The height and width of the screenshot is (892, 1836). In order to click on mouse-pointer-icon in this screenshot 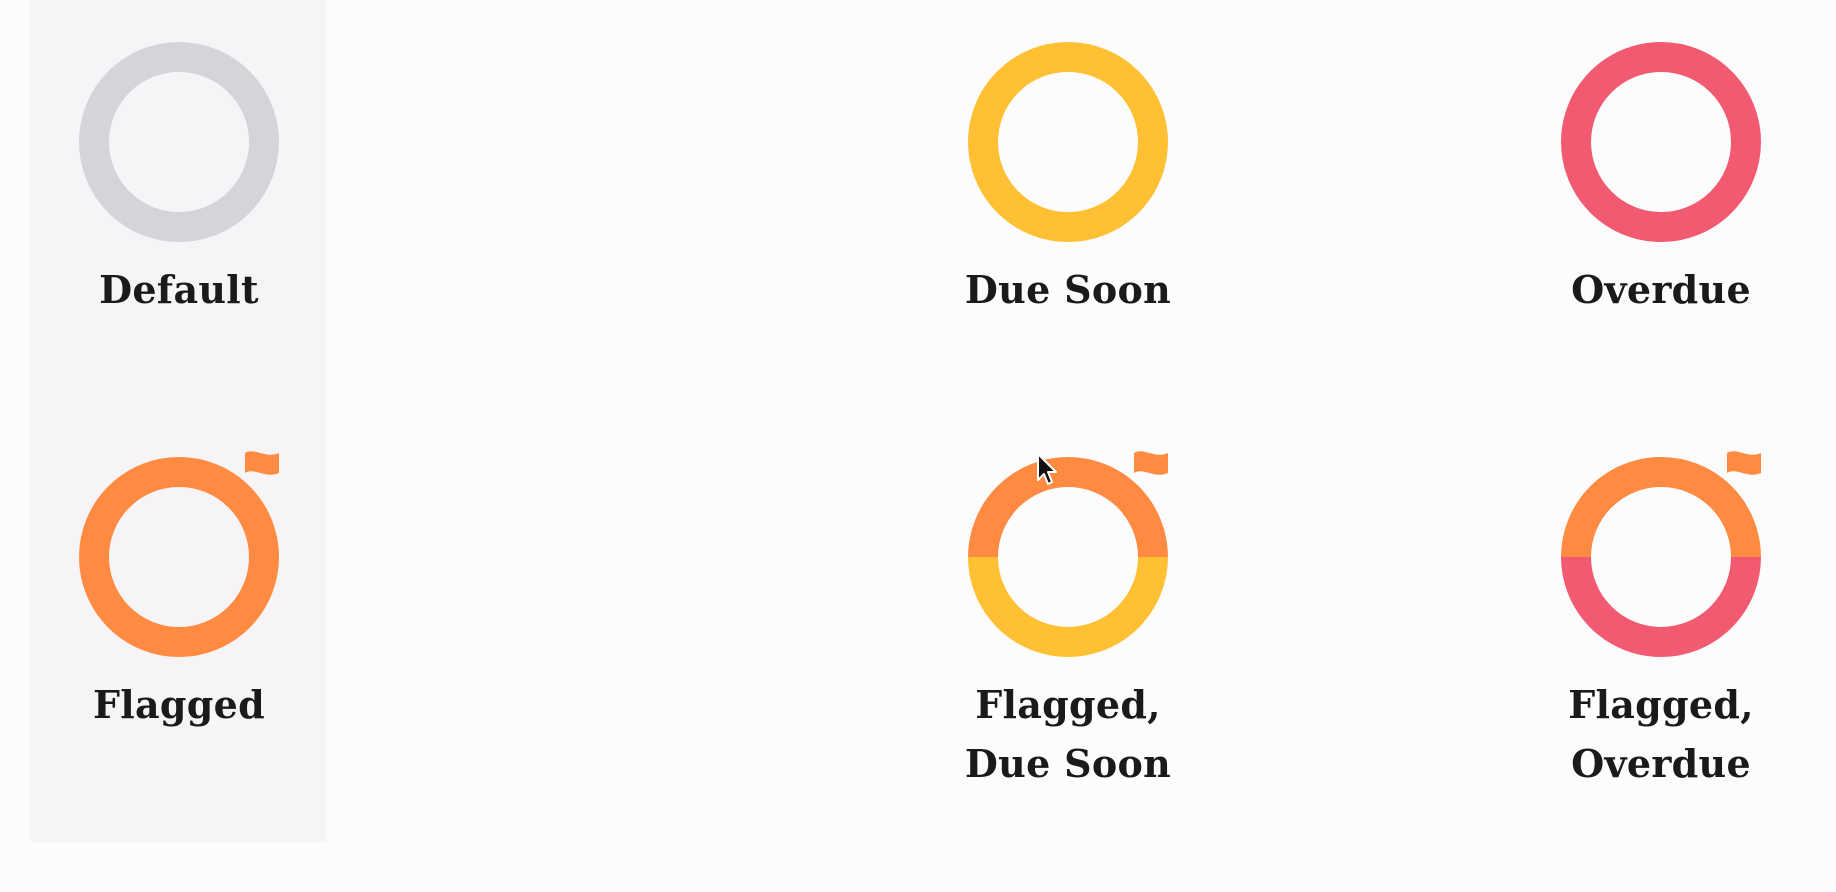, I will do `click(1047, 469)`.